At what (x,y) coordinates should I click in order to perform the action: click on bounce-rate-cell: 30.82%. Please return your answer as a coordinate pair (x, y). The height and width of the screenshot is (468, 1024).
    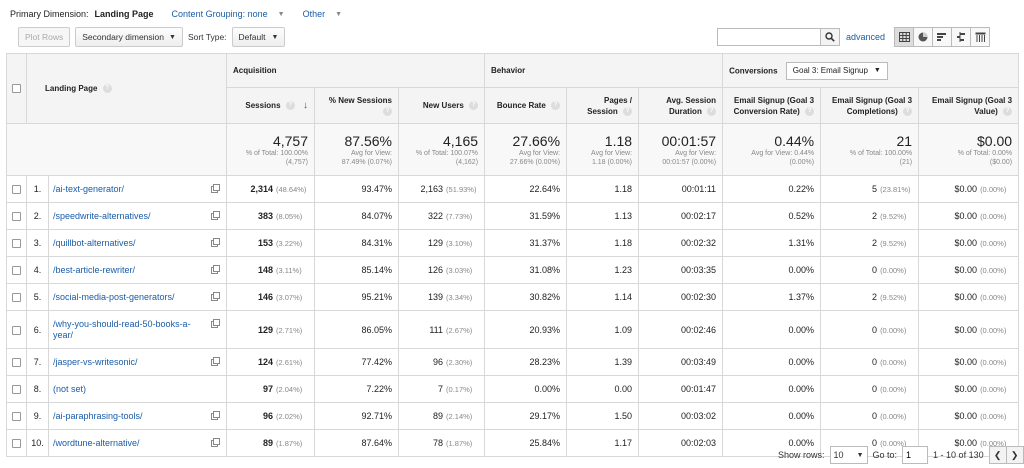
    Looking at the image, I should click on (526, 297).